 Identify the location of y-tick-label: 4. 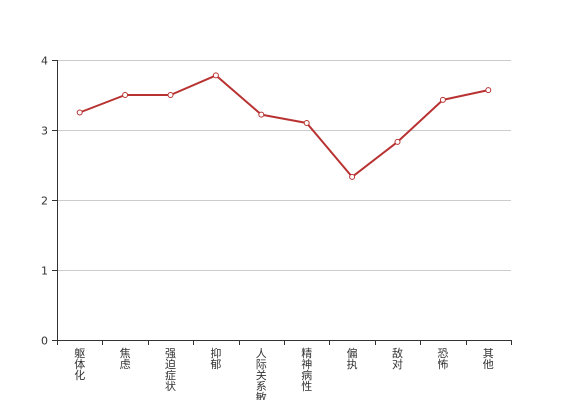
(44, 61).